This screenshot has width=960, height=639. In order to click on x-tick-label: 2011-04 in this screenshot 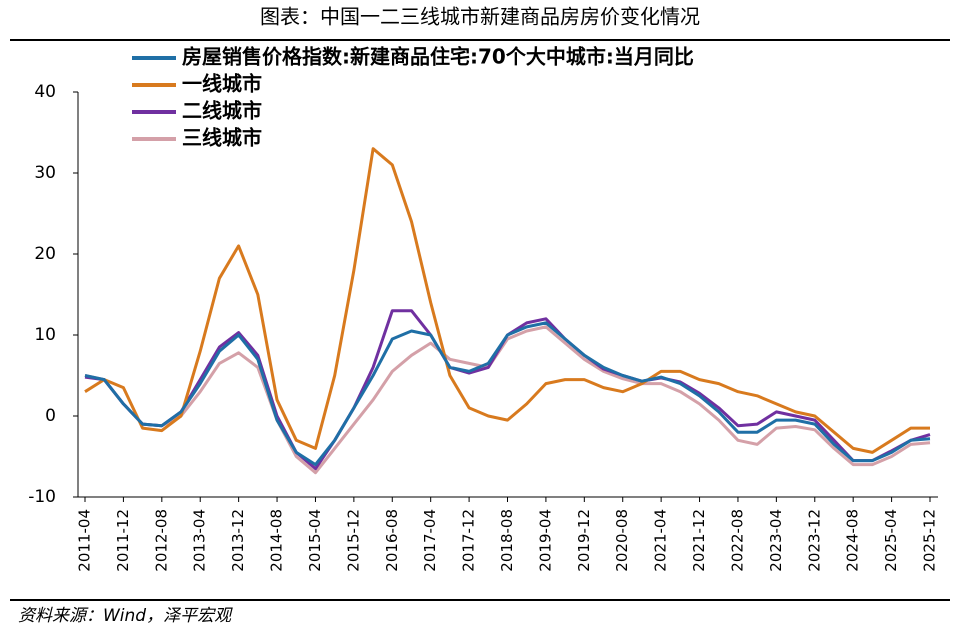, I will do `click(85, 540)`.